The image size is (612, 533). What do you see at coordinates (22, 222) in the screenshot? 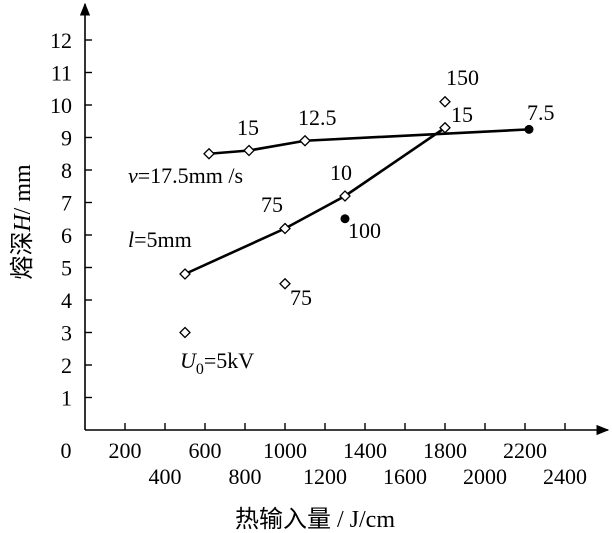
I see `y-axis-title: 熔深H/ mm` at bounding box center [22, 222].